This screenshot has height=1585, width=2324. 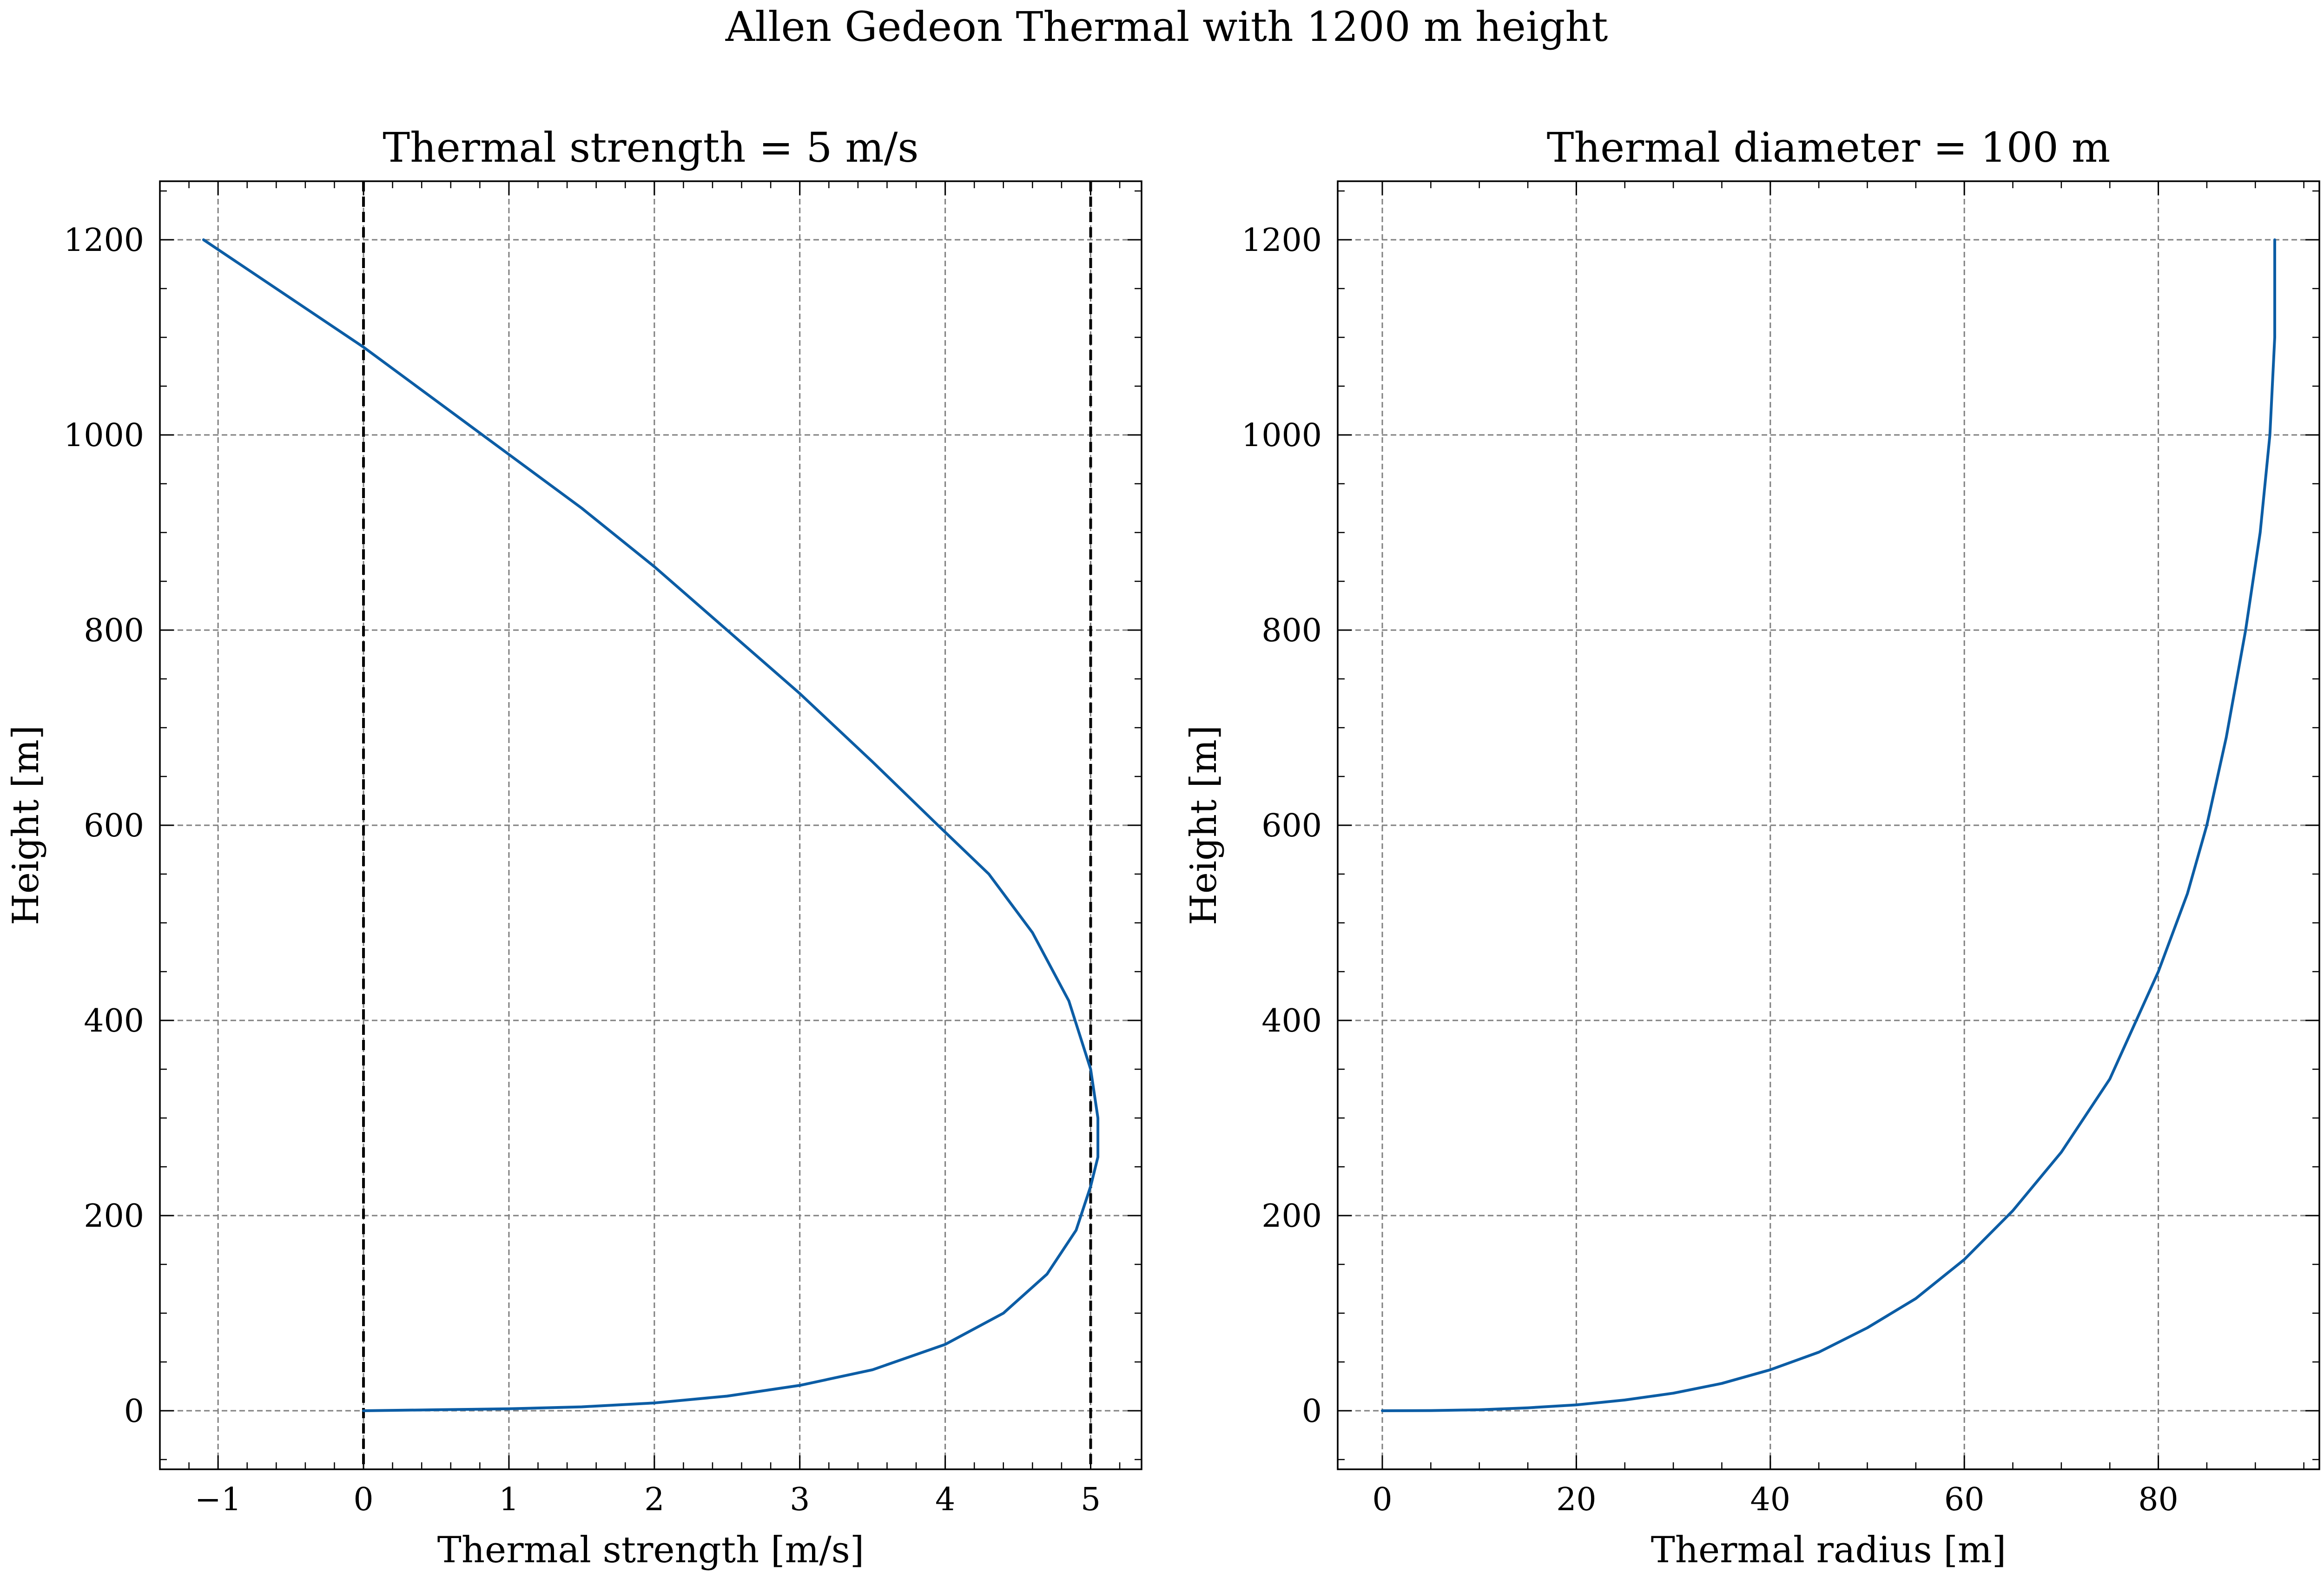 What do you see at coordinates (218, 1500) in the screenshot?
I see `x-tick-label: −1` at bounding box center [218, 1500].